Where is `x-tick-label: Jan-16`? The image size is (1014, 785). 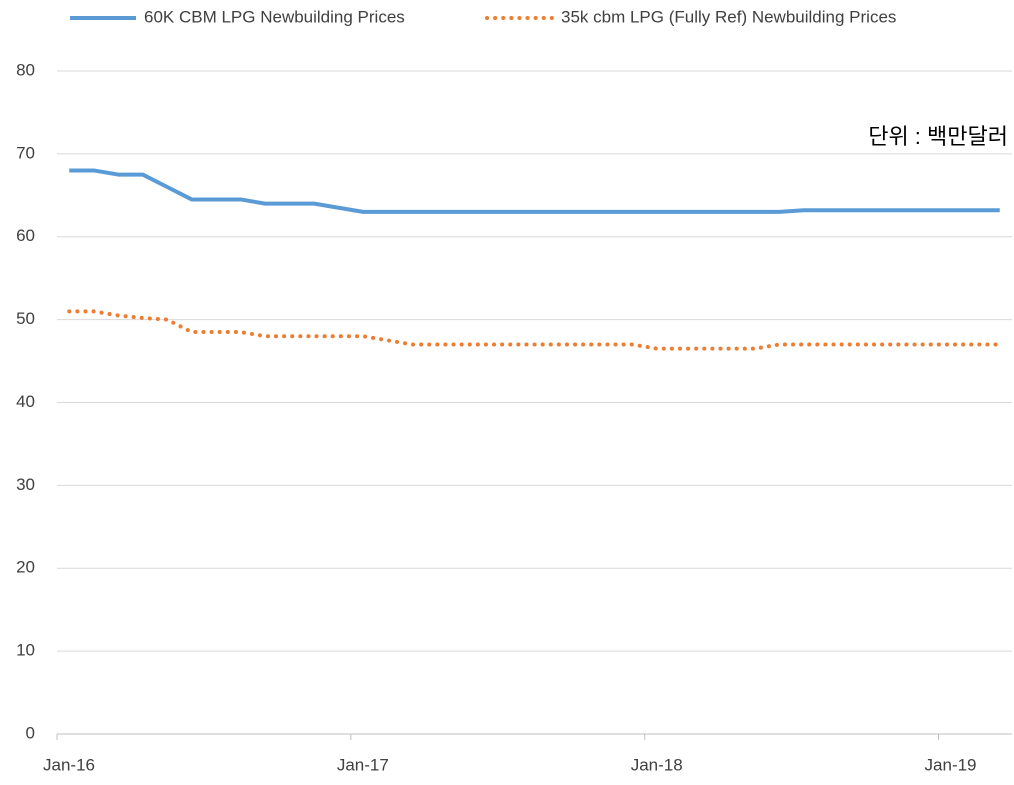
x-tick-label: Jan-16 is located at coordinates (69, 764).